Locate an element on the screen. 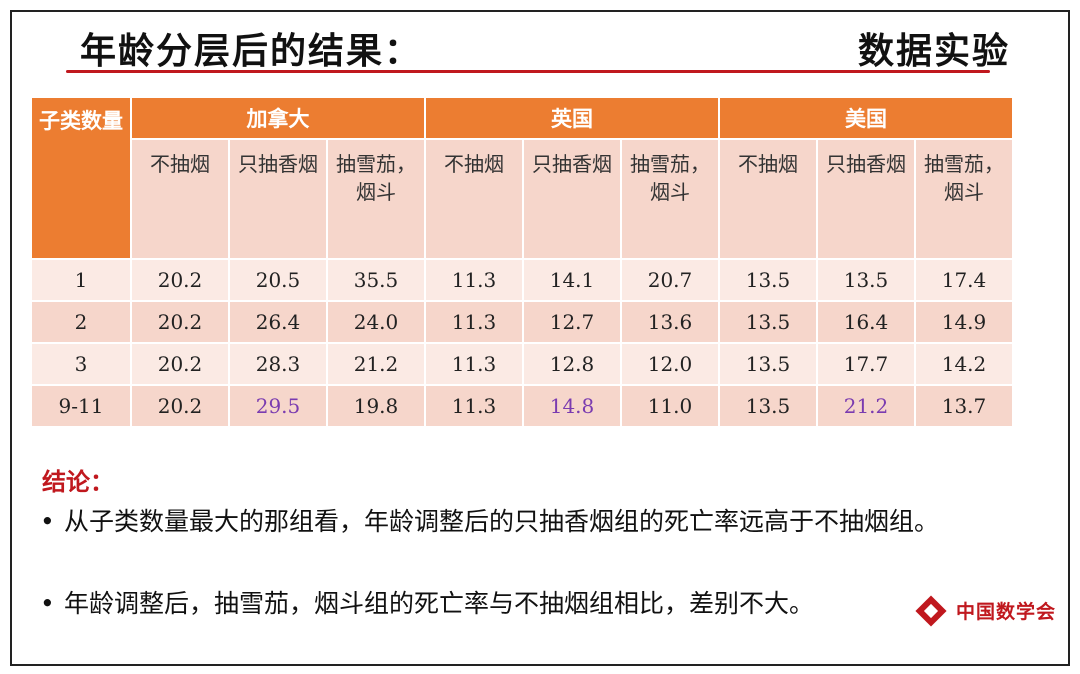 The image size is (1080, 674). row-label: 1 is located at coordinates (81, 280).